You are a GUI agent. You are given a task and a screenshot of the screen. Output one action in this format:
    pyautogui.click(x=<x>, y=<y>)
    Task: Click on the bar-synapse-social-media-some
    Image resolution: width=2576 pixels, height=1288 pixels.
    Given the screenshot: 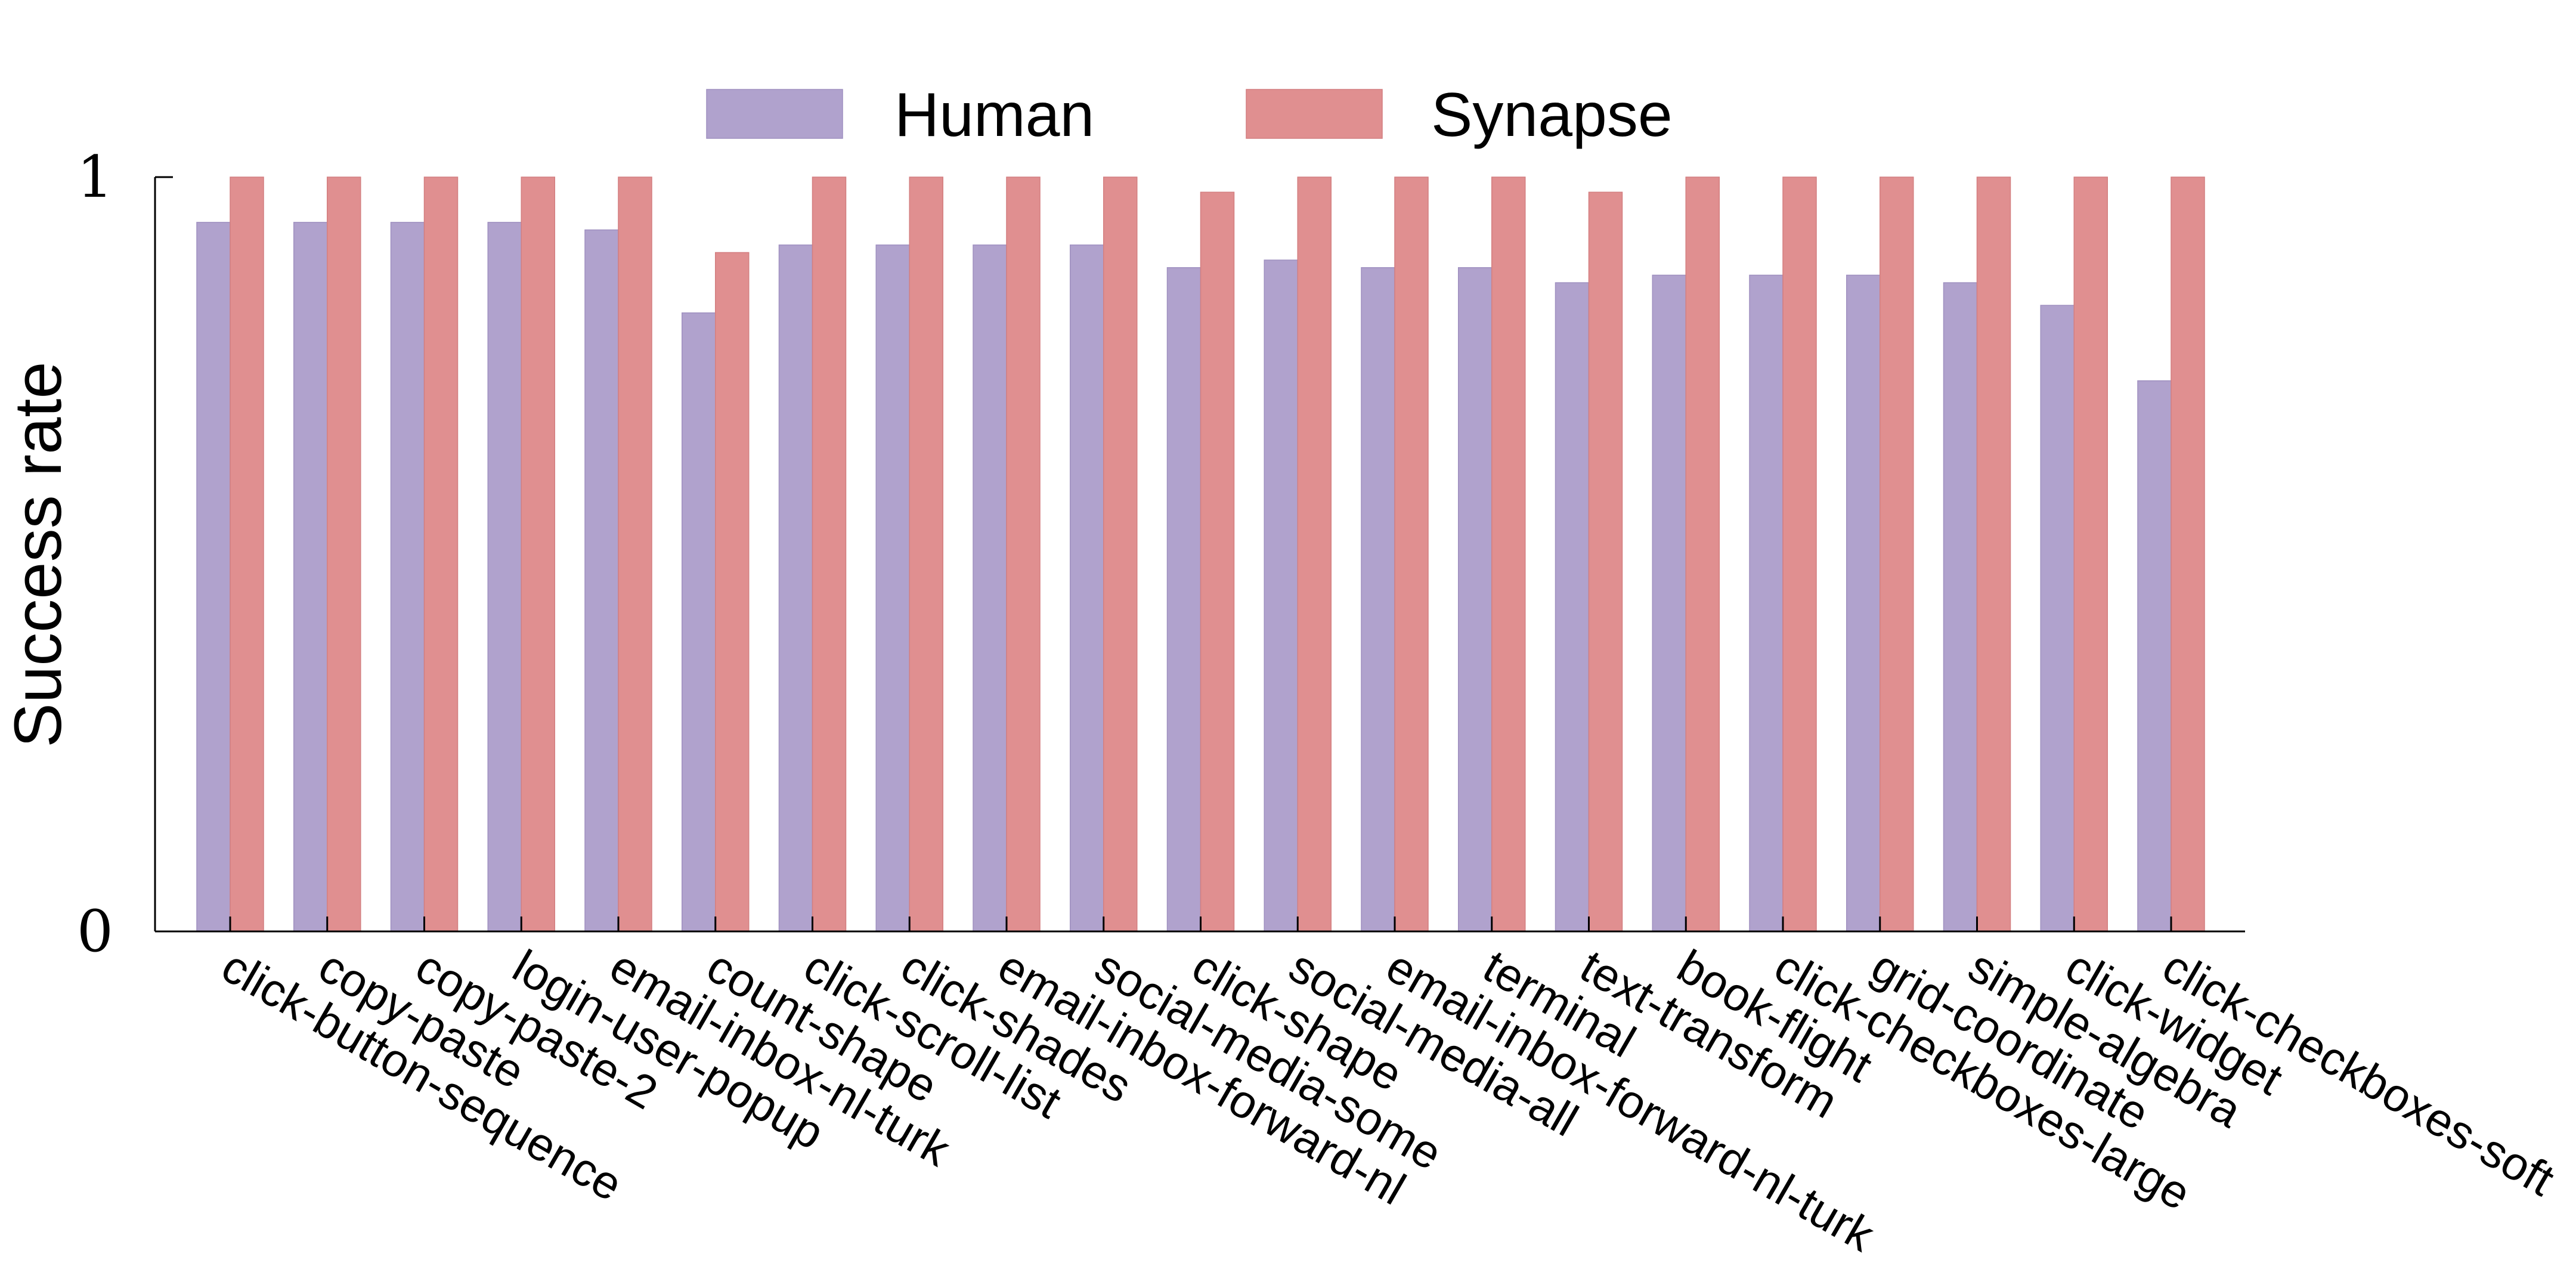 What is the action you would take?
    pyautogui.click(x=1120, y=554)
    